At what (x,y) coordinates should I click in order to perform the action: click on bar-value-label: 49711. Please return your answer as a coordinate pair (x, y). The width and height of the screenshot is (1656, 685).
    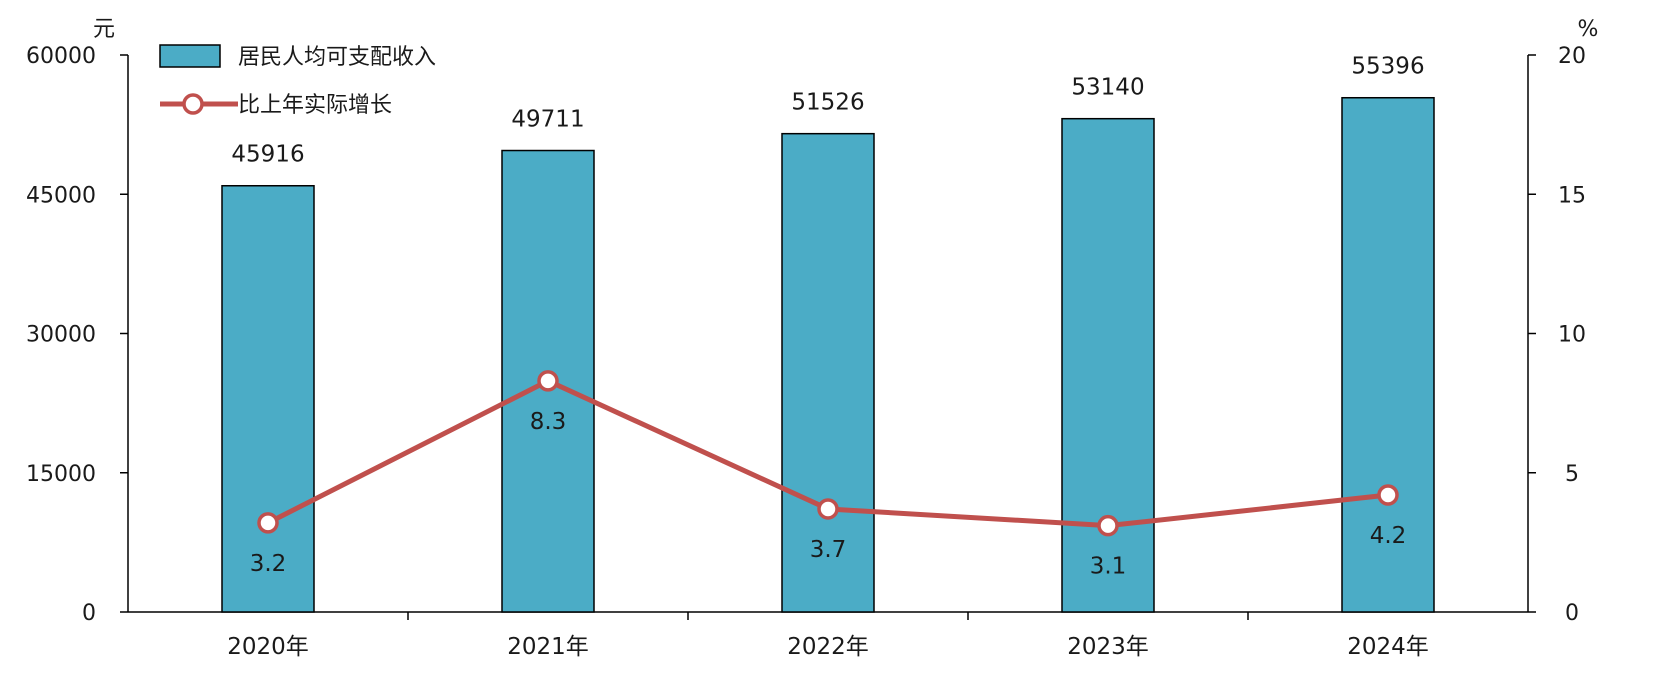
    Looking at the image, I should click on (547, 120).